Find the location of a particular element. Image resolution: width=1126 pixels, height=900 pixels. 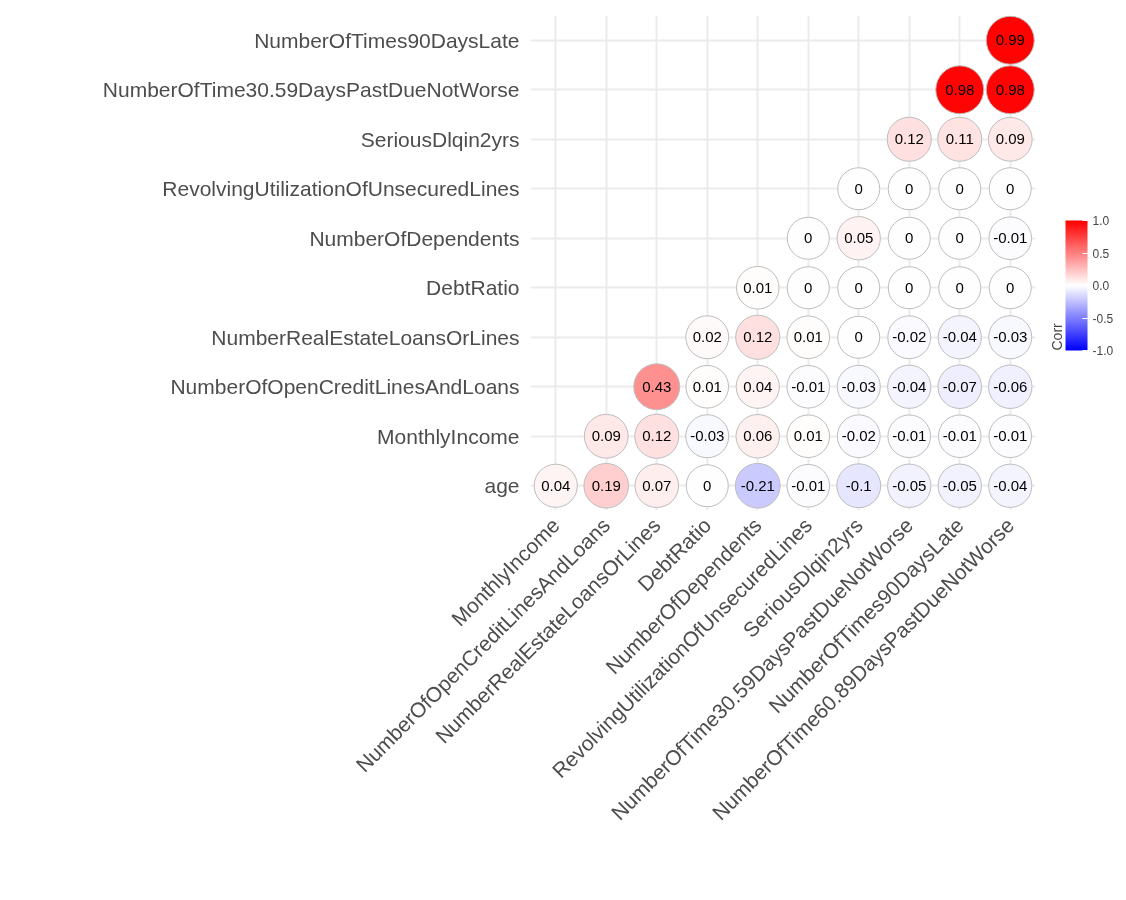

data-label: 0.06 is located at coordinates (758, 436).